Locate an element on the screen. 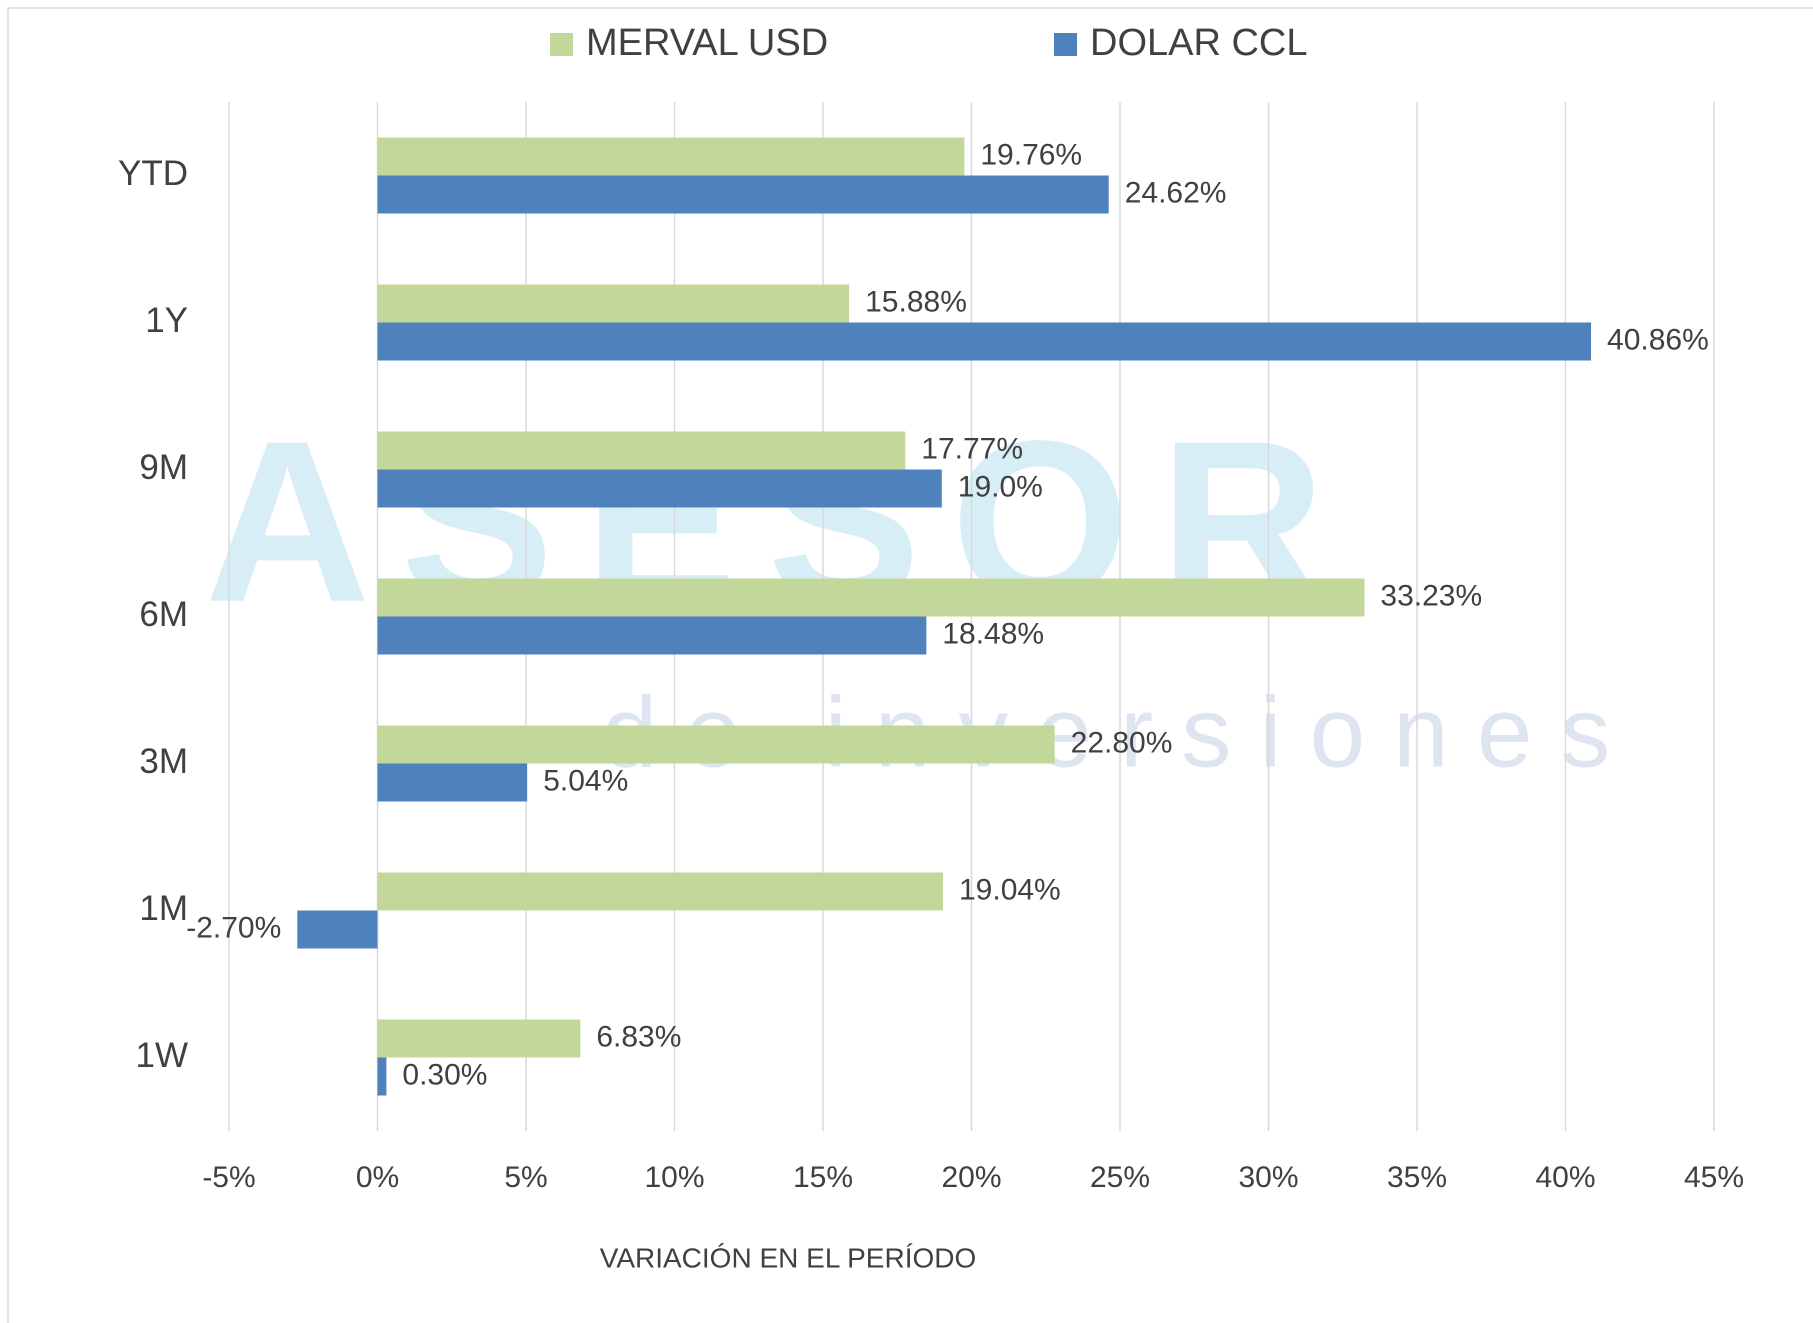 The height and width of the screenshot is (1323, 1813). data-label: 15.88% is located at coordinates (916, 301).